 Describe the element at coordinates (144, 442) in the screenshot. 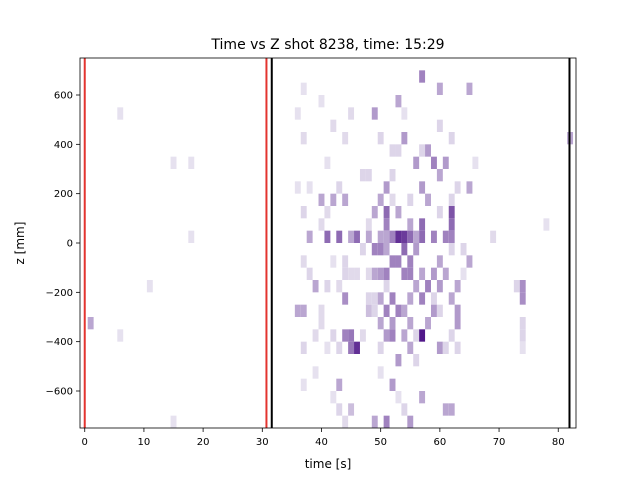

I see `x-tick-label: 10` at that location.